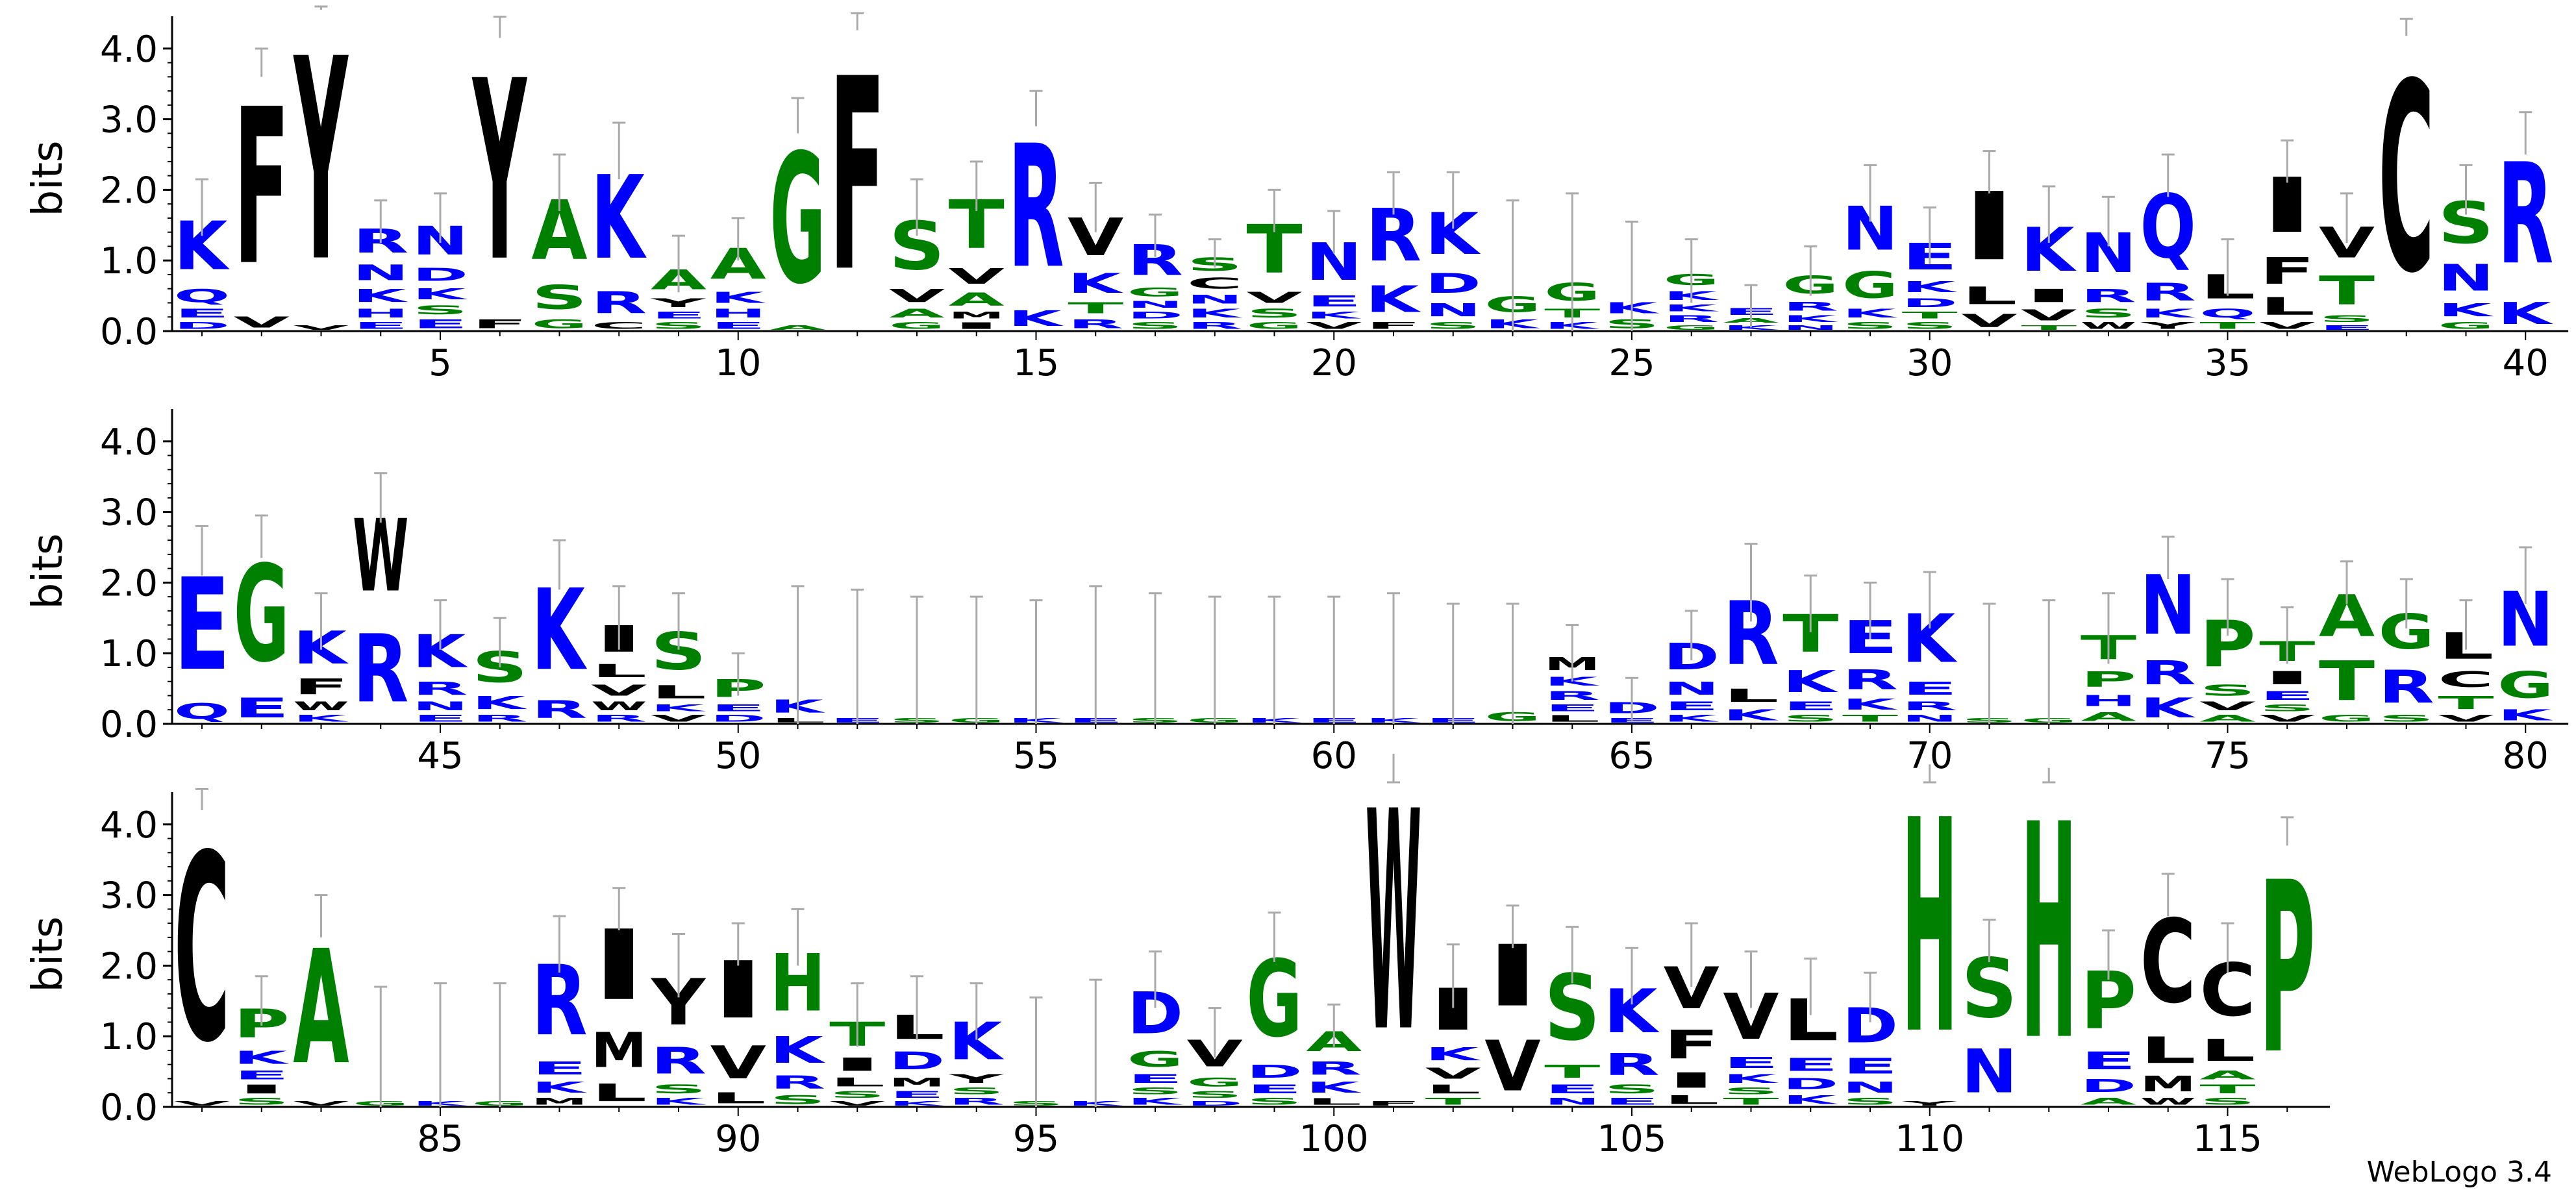 The image size is (2576, 1190). What do you see at coordinates (619, 226) in the screenshot?
I see `position-8: CRK` at bounding box center [619, 226].